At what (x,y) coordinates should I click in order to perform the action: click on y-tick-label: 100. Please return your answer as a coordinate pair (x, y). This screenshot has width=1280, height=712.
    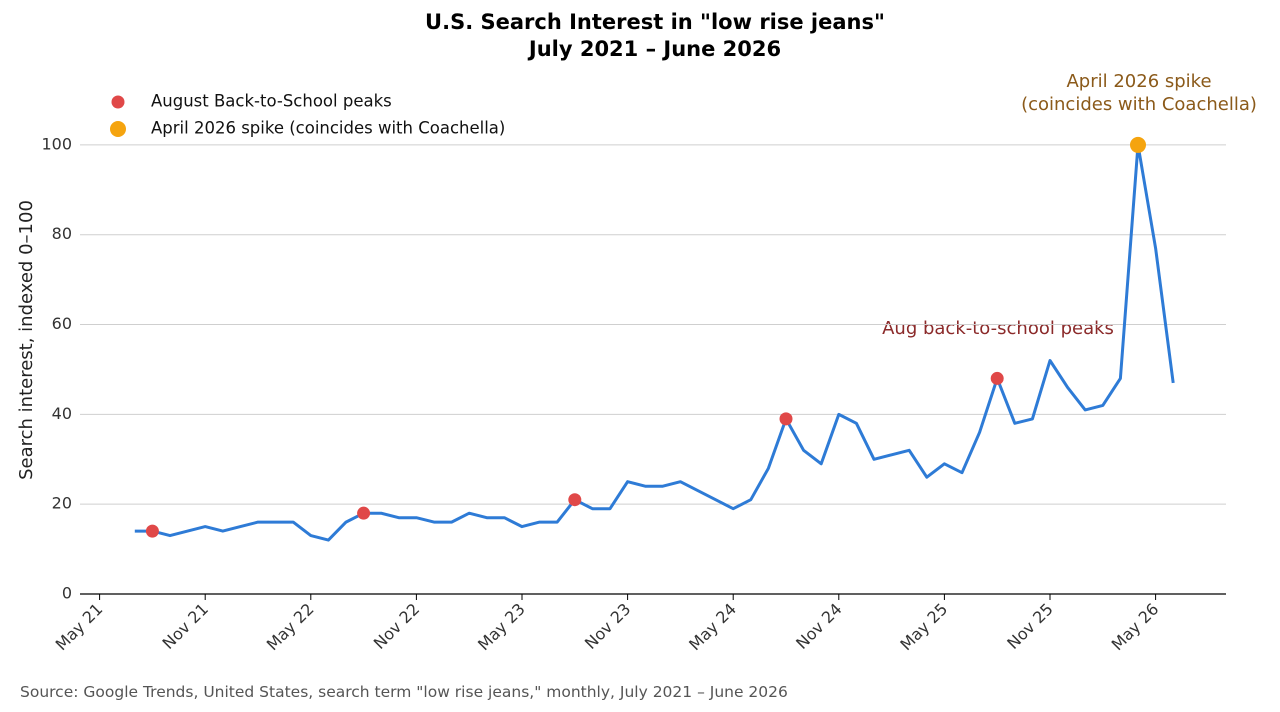
    Looking at the image, I should click on (56, 143).